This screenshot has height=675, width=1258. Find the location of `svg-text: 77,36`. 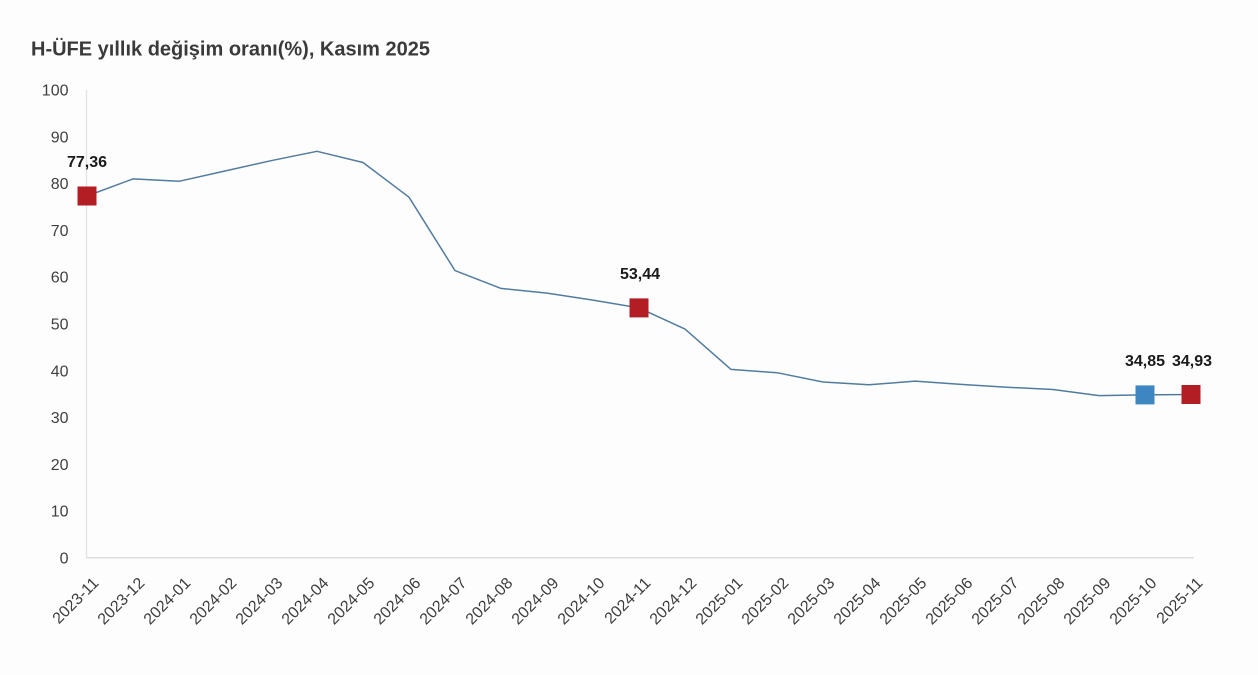

svg-text: 77,36 is located at coordinates (87, 162).